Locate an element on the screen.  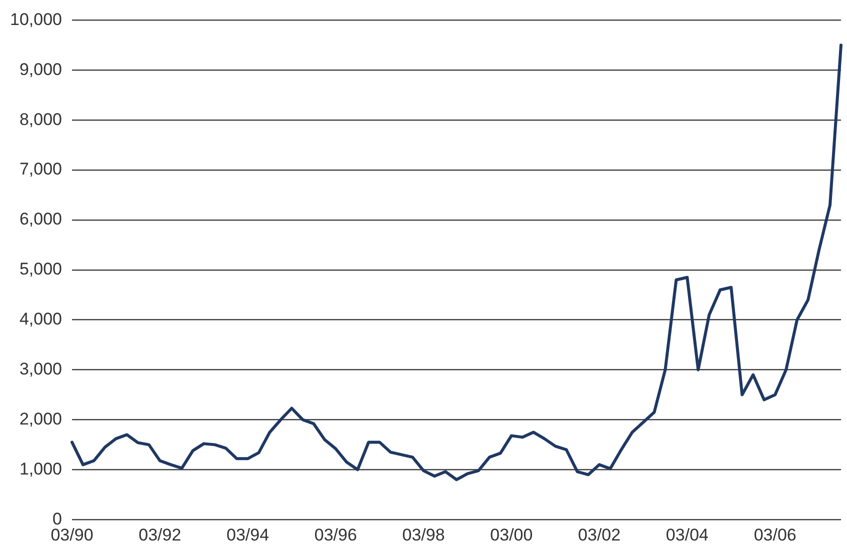
x-tick-label: 03/98 is located at coordinates (423, 534).